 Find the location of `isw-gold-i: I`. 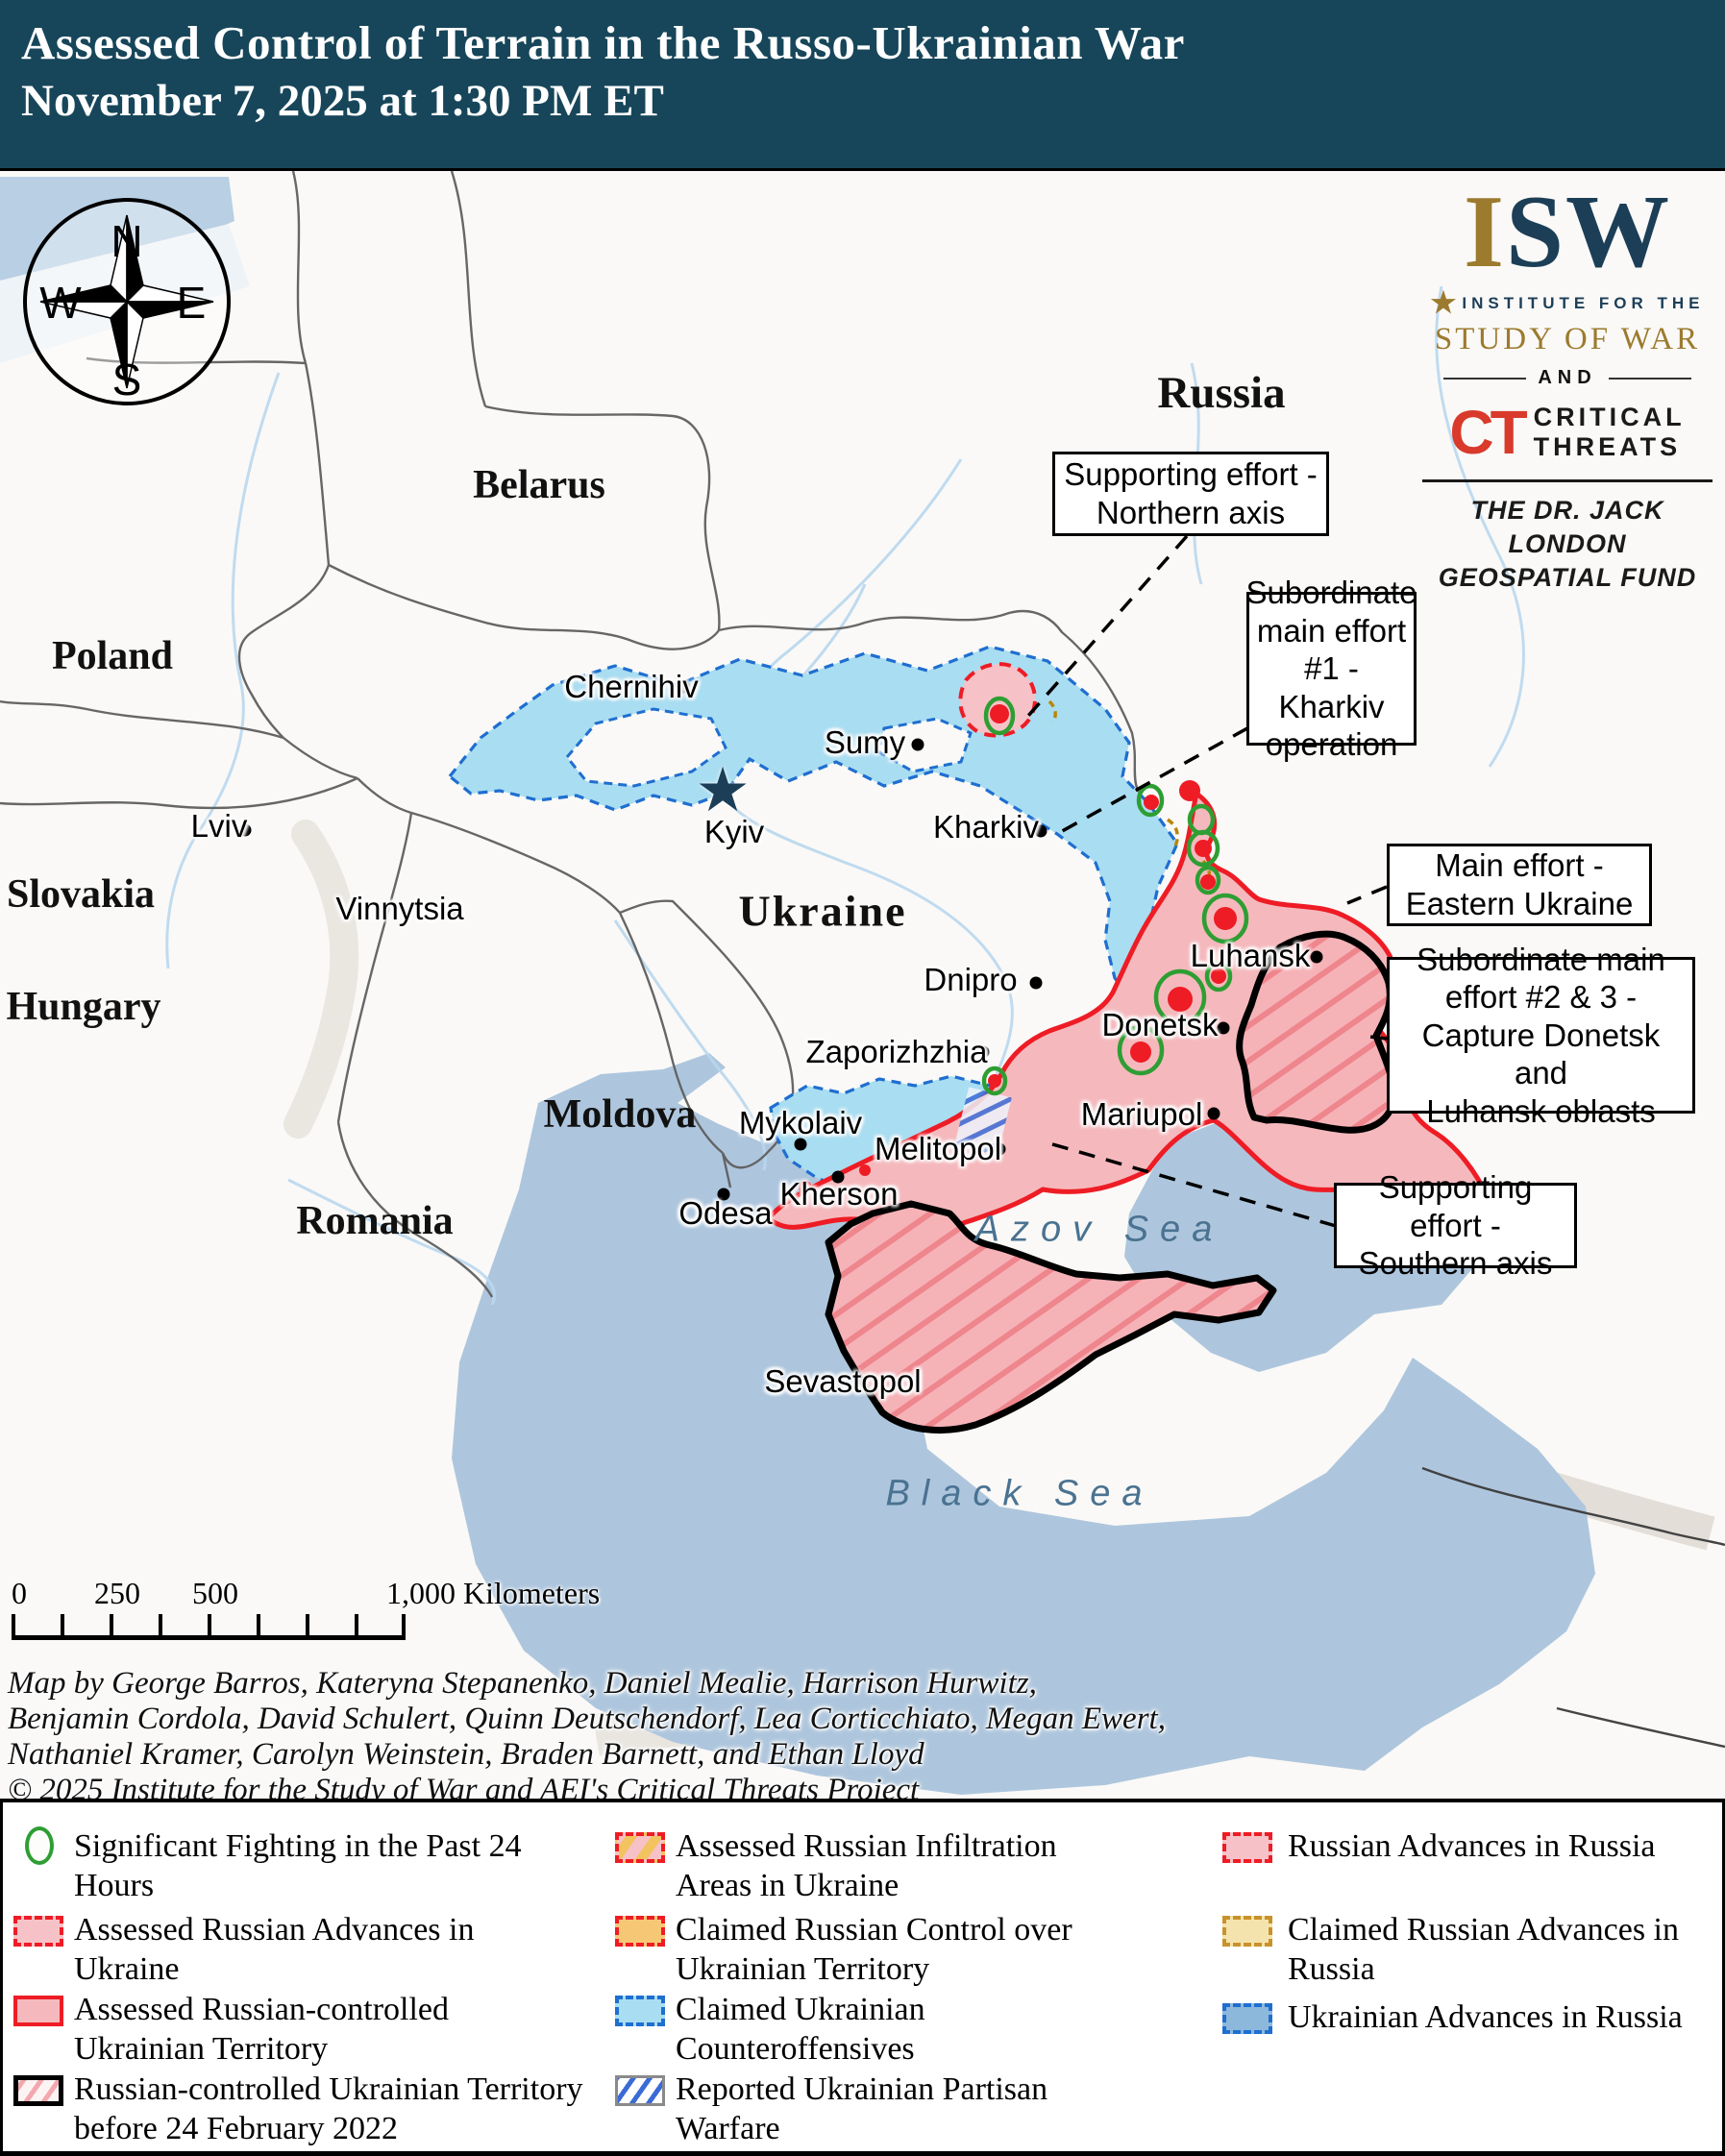

isw-gold-i: I is located at coordinates (1484, 232).